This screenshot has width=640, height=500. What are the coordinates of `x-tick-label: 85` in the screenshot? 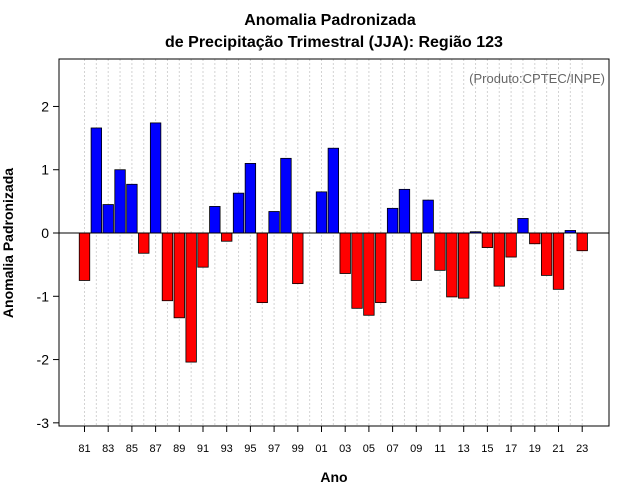 It's located at (132, 449).